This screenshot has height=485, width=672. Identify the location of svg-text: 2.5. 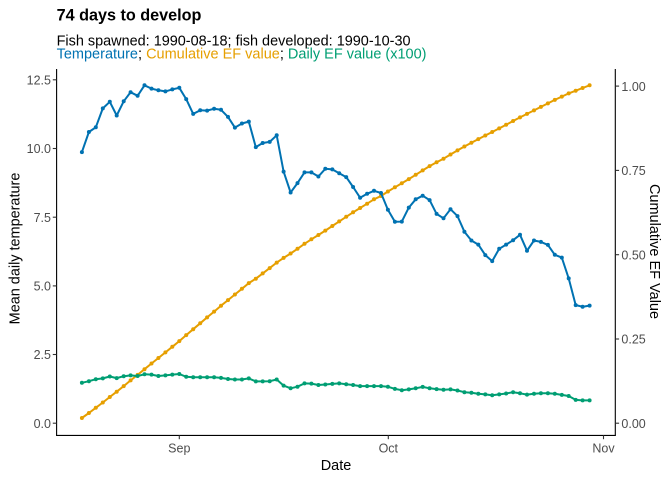
(42, 355).